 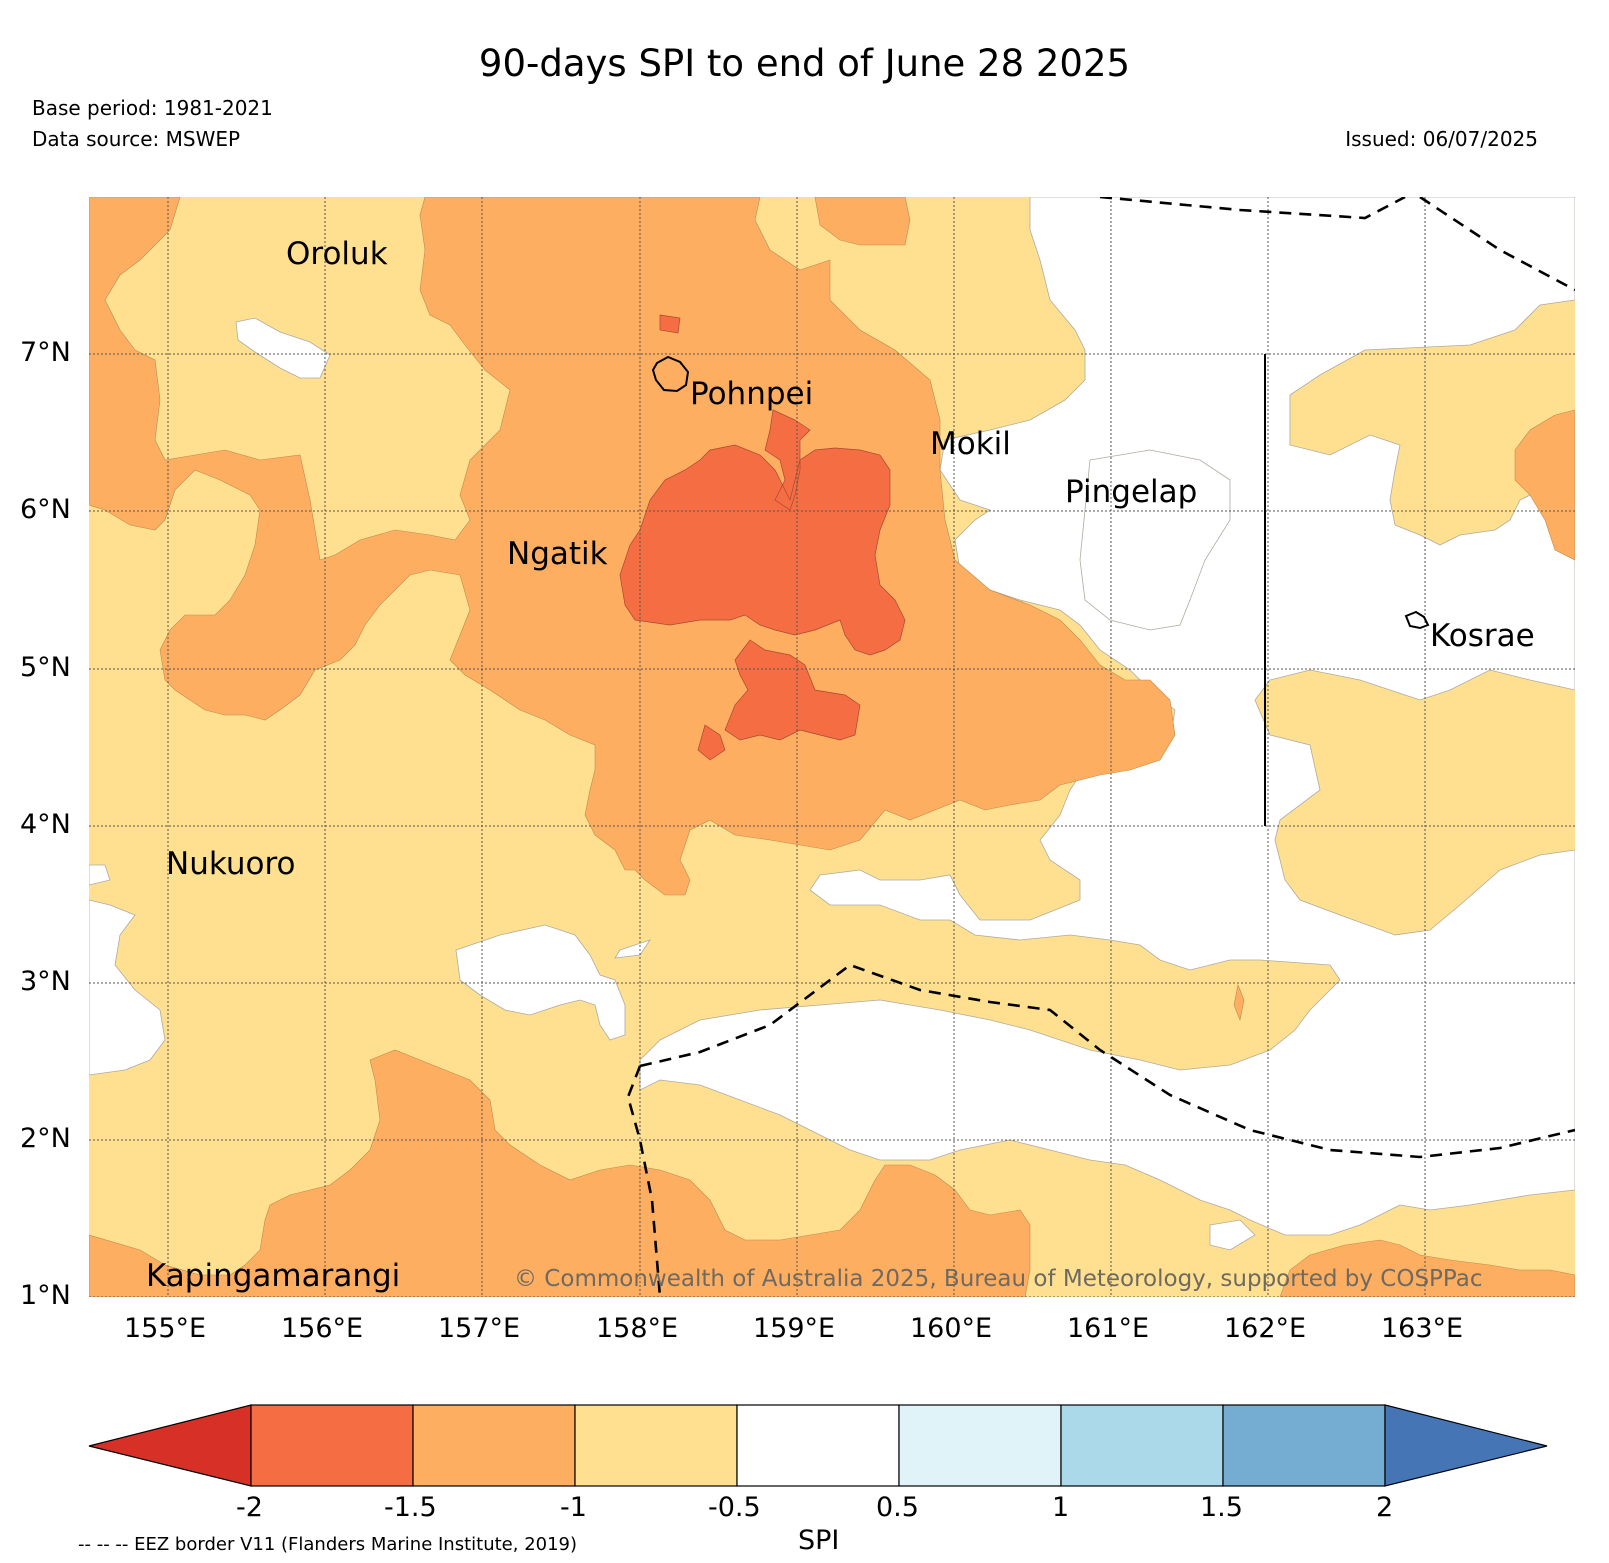 I want to click on label-kapingamarangi: Kapingamarangi, so click(x=273, y=1276).